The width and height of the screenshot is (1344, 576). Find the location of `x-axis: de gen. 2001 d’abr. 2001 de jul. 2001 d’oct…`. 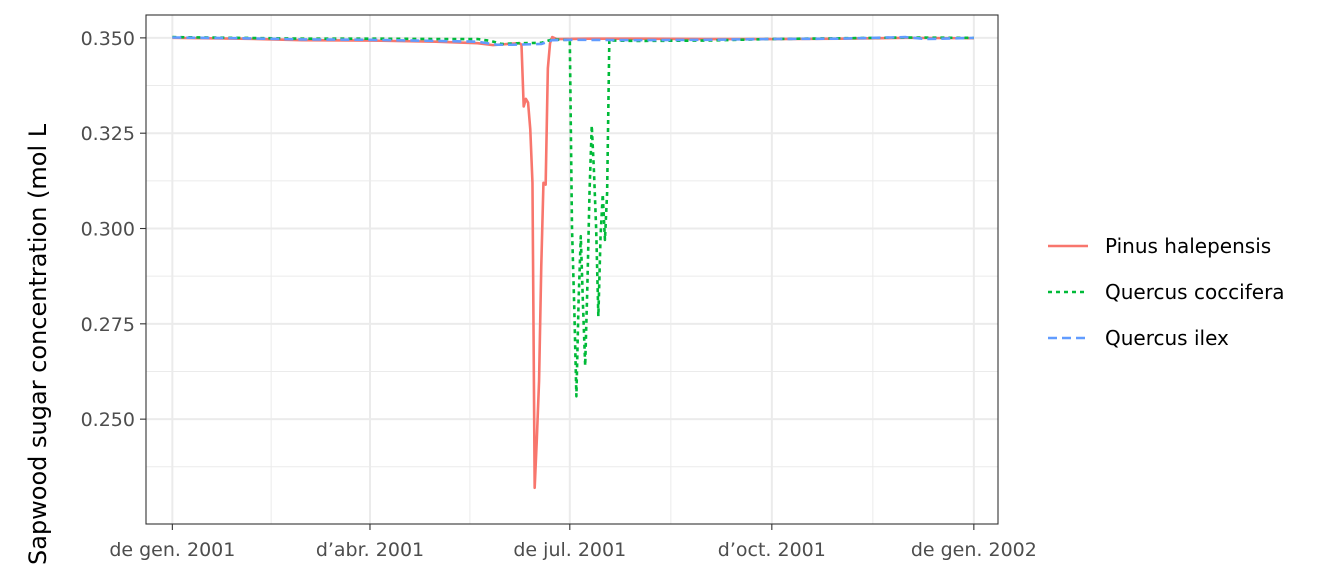

x-axis: de gen. 2001 d’abr. 2001 de jul. 2001 d’oct… is located at coordinates (573, 542).